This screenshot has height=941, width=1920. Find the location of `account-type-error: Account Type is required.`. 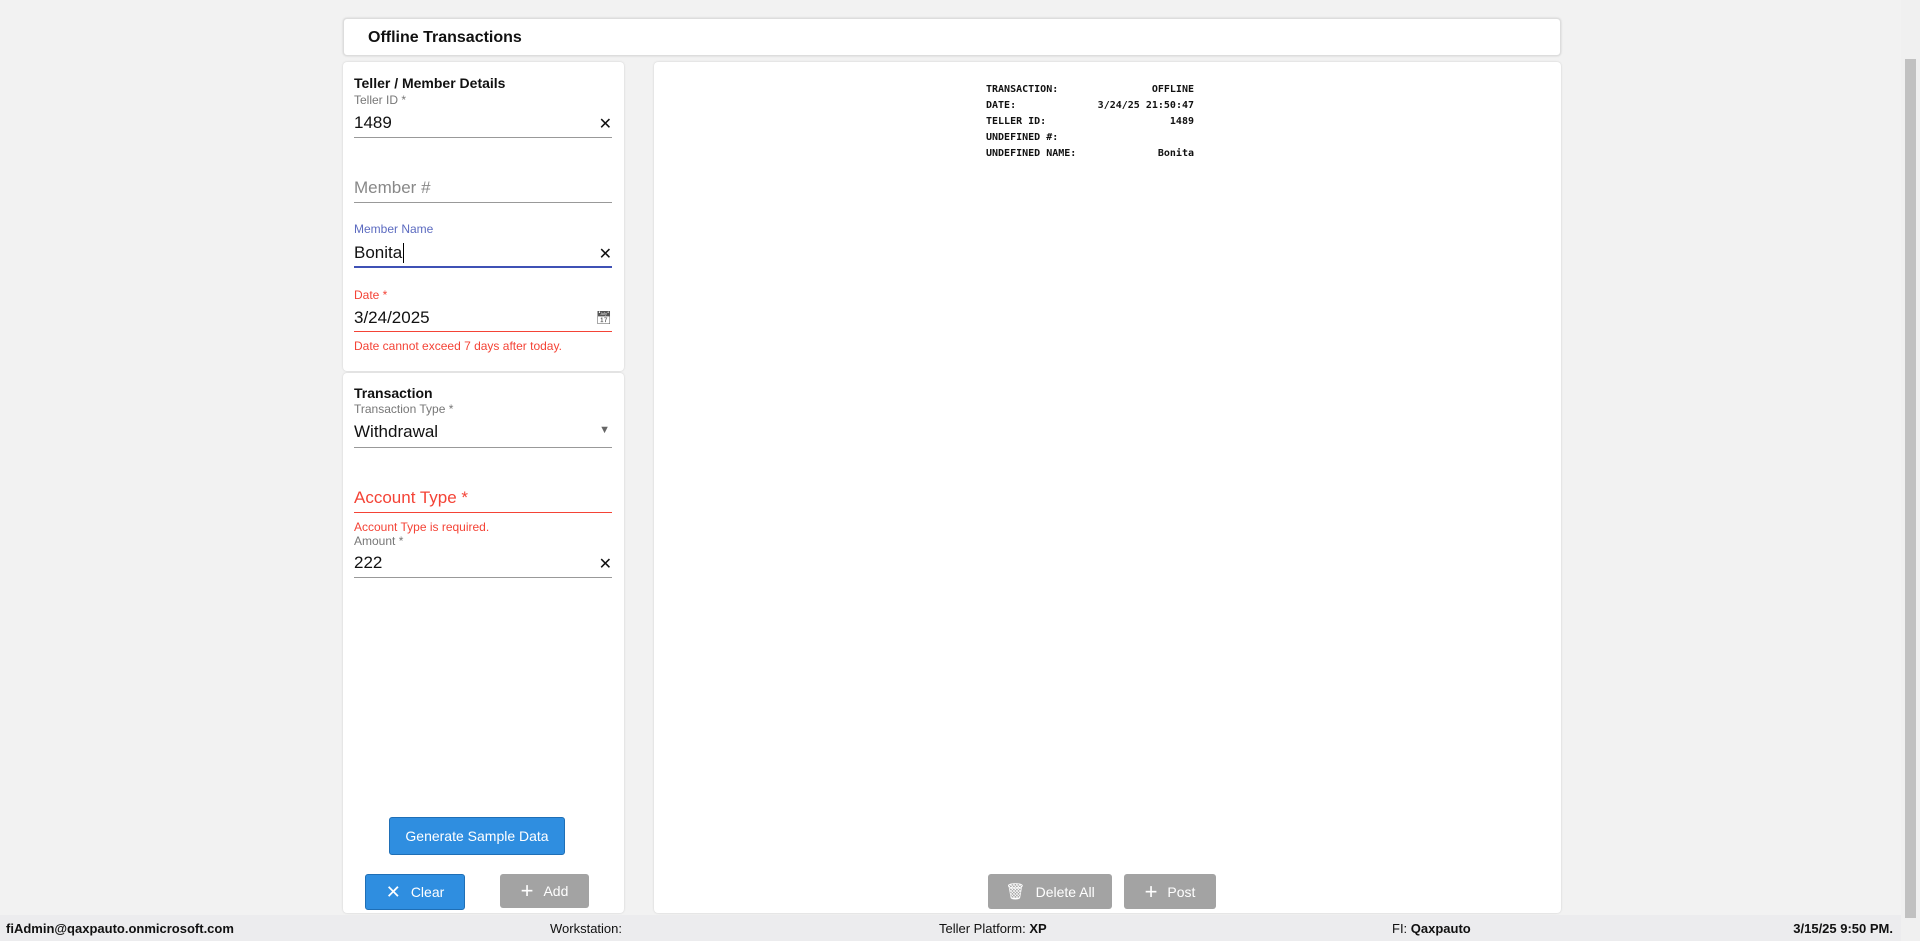

account-type-error: Account Type is required. is located at coordinates (422, 527).